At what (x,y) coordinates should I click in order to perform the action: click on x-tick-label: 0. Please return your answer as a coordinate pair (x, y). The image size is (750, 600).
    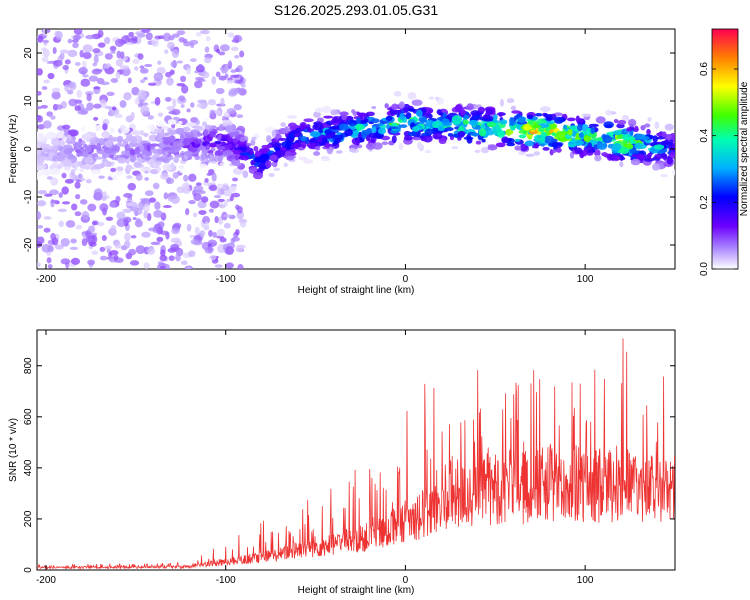
    Looking at the image, I should click on (406, 279).